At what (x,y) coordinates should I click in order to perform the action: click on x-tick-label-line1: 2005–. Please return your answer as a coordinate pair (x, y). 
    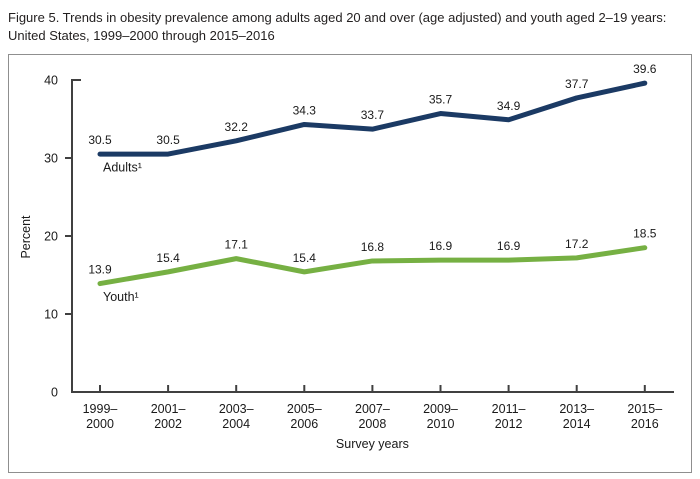
    Looking at the image, I should click on (304, 409).